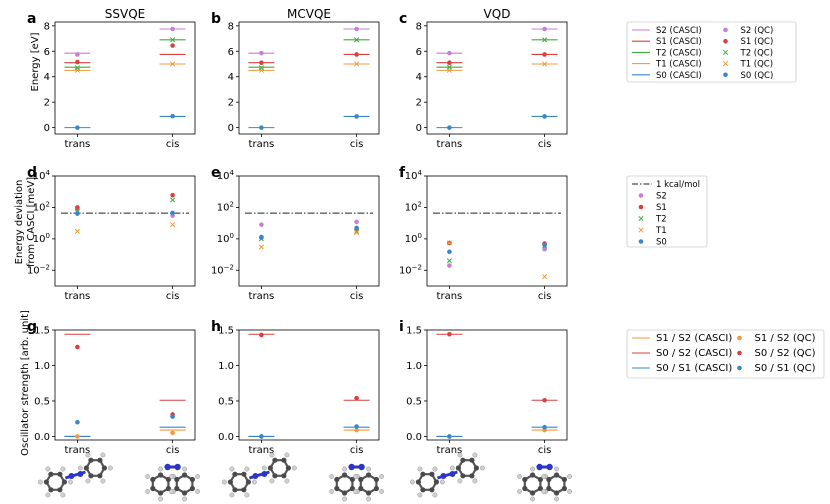 This screenshot has height=504, width=830. Describe the element at coordinates (545, 296) in the screenshot. I see `x-tick-label: cis` at that location.